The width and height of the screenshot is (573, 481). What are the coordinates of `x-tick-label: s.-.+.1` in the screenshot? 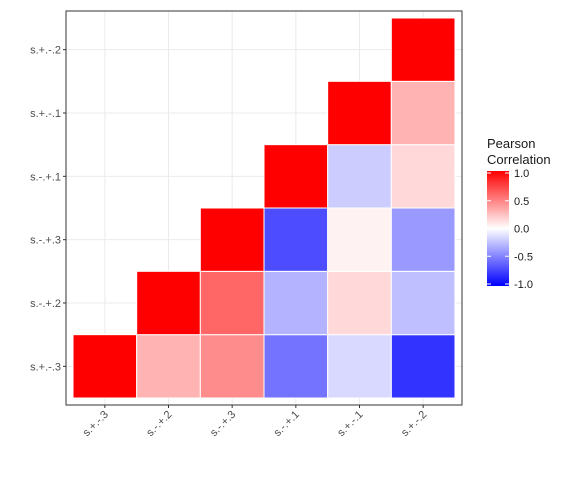 It's located at (287, 424).